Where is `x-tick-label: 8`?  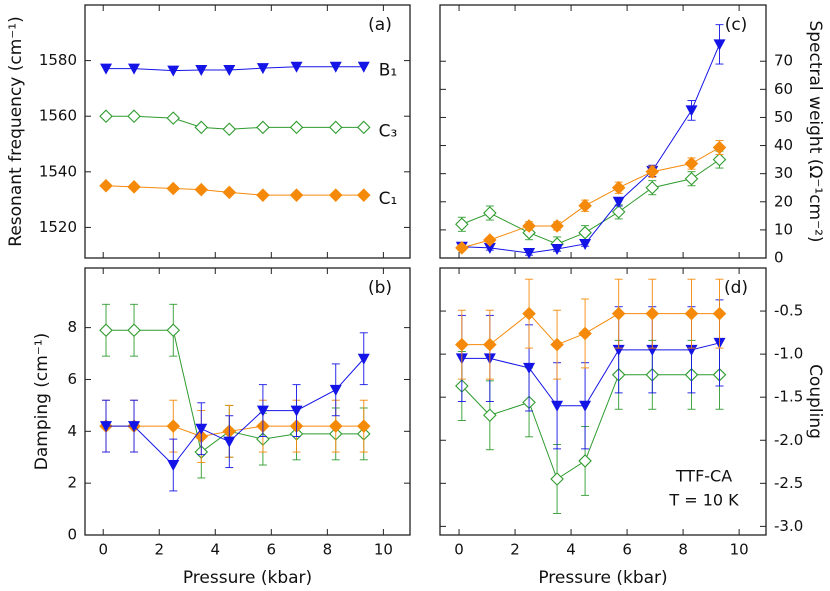
x-tick-label: 8 is located at coordinates (328, 550).